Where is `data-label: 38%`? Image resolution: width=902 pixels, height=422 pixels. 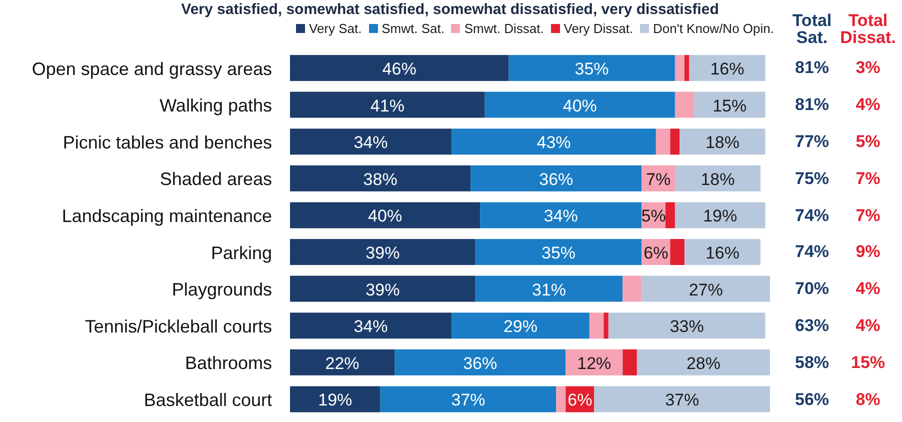
data-label: 38% is located at coordinates (380, 179).